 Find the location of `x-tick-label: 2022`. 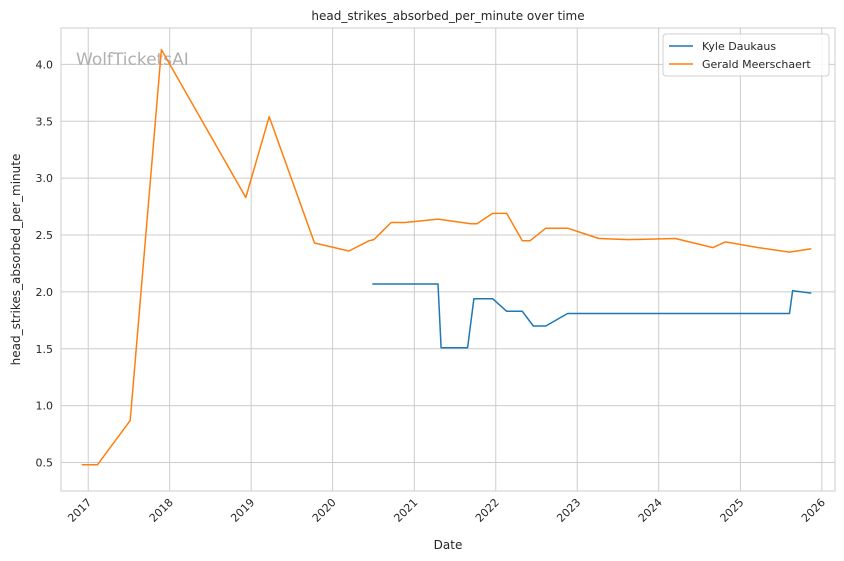

x-tick-label: 2022 is located at coordinates (487, 510).